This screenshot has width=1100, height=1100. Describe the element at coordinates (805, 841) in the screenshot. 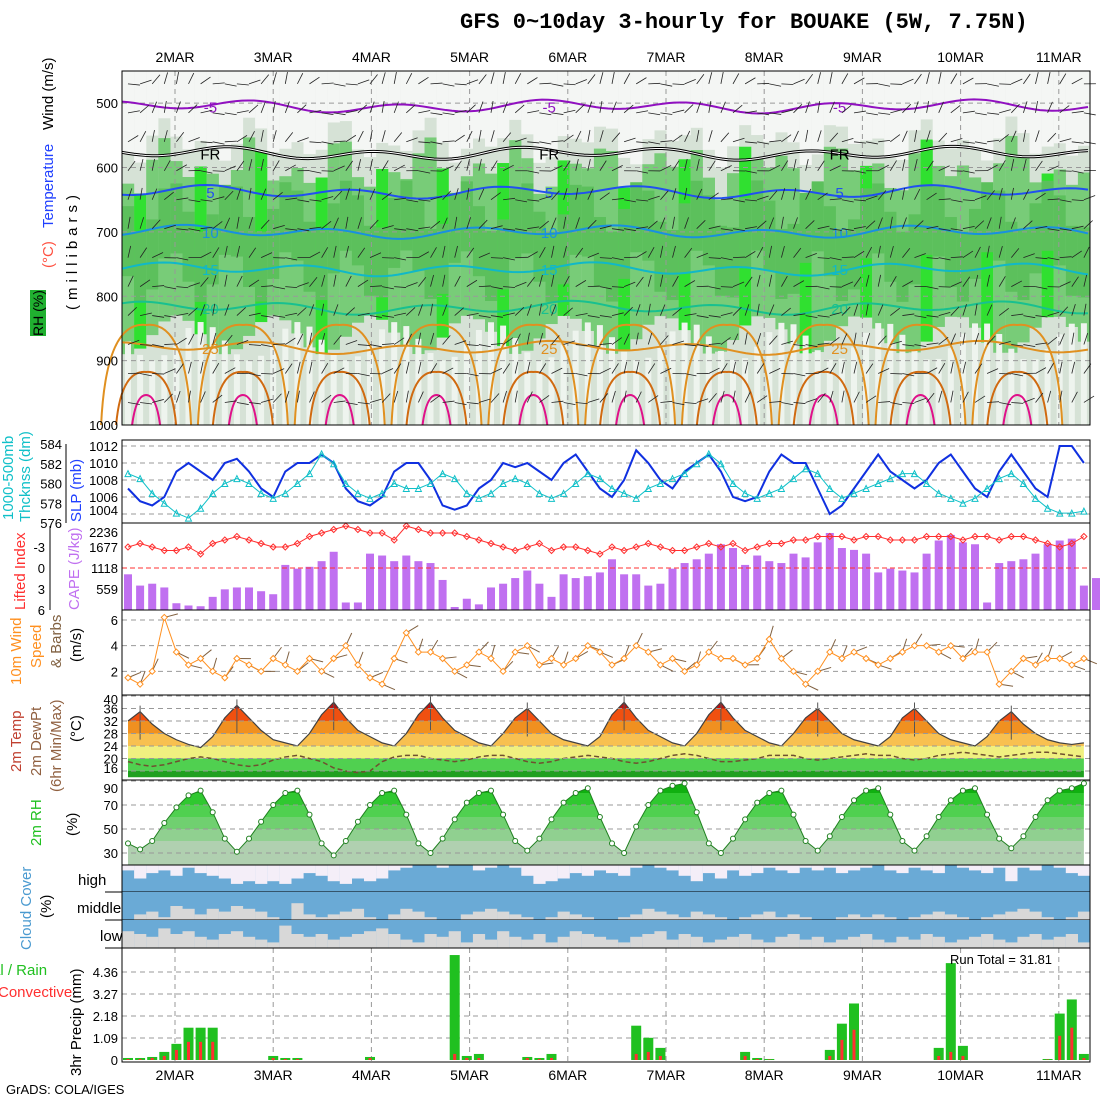

I see `rh-marker` at that location.